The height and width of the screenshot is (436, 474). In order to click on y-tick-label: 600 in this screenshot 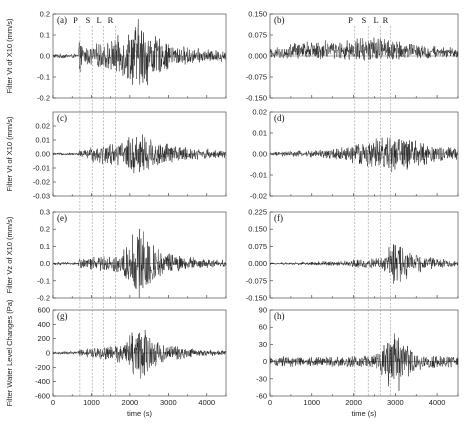, I will do `click(43, 310)`.